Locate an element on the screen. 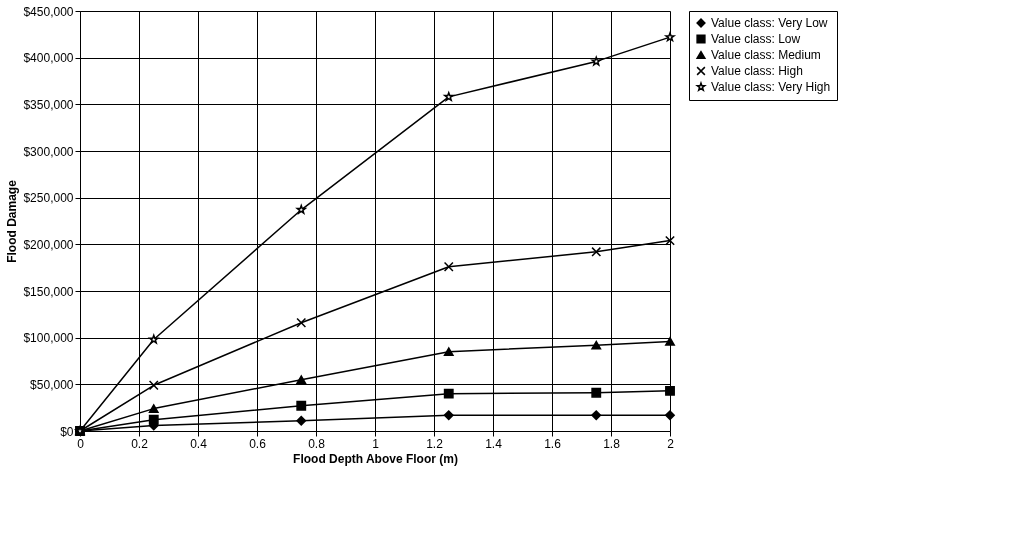 Image resolution: width=1010 pixels, height=560 pixels. x-tick-label: 1.8 is located at coordinates (612, 443).